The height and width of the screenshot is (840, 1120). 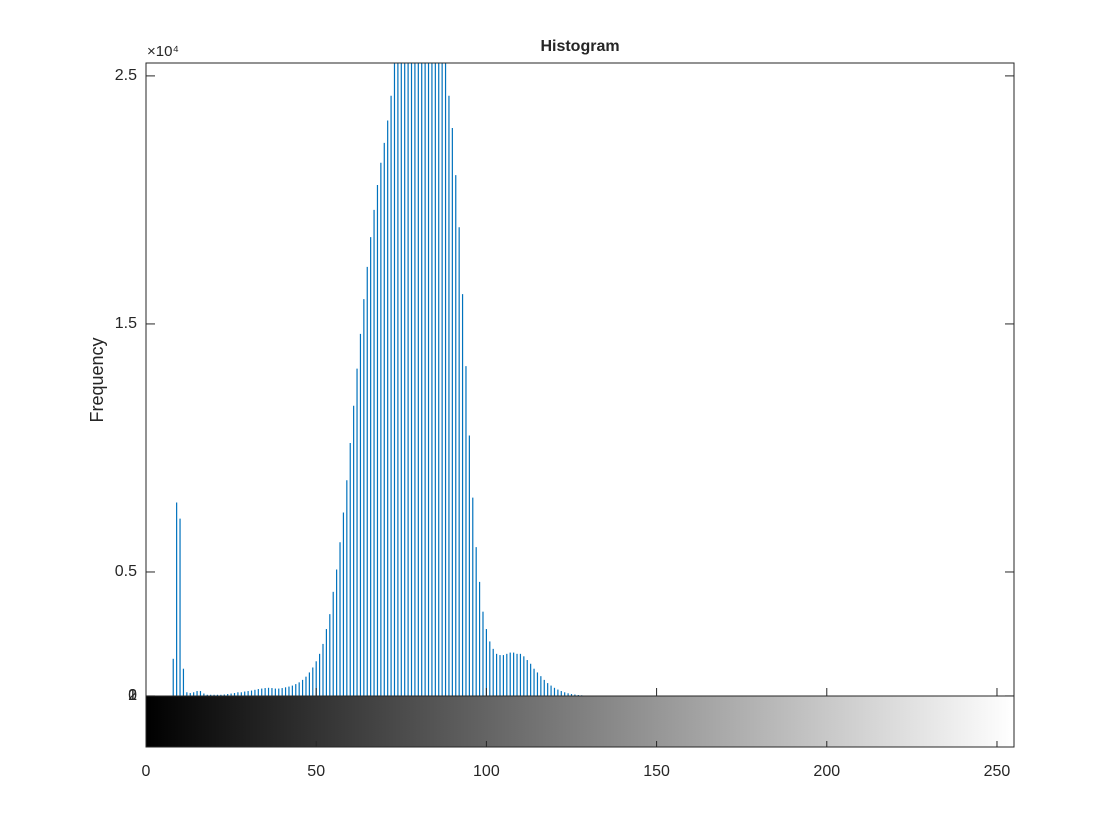 What do you see at coordinates (126, 323) in the screenshot?
I see `y-tick-label: 1.5` at bounding box center [126, 323].